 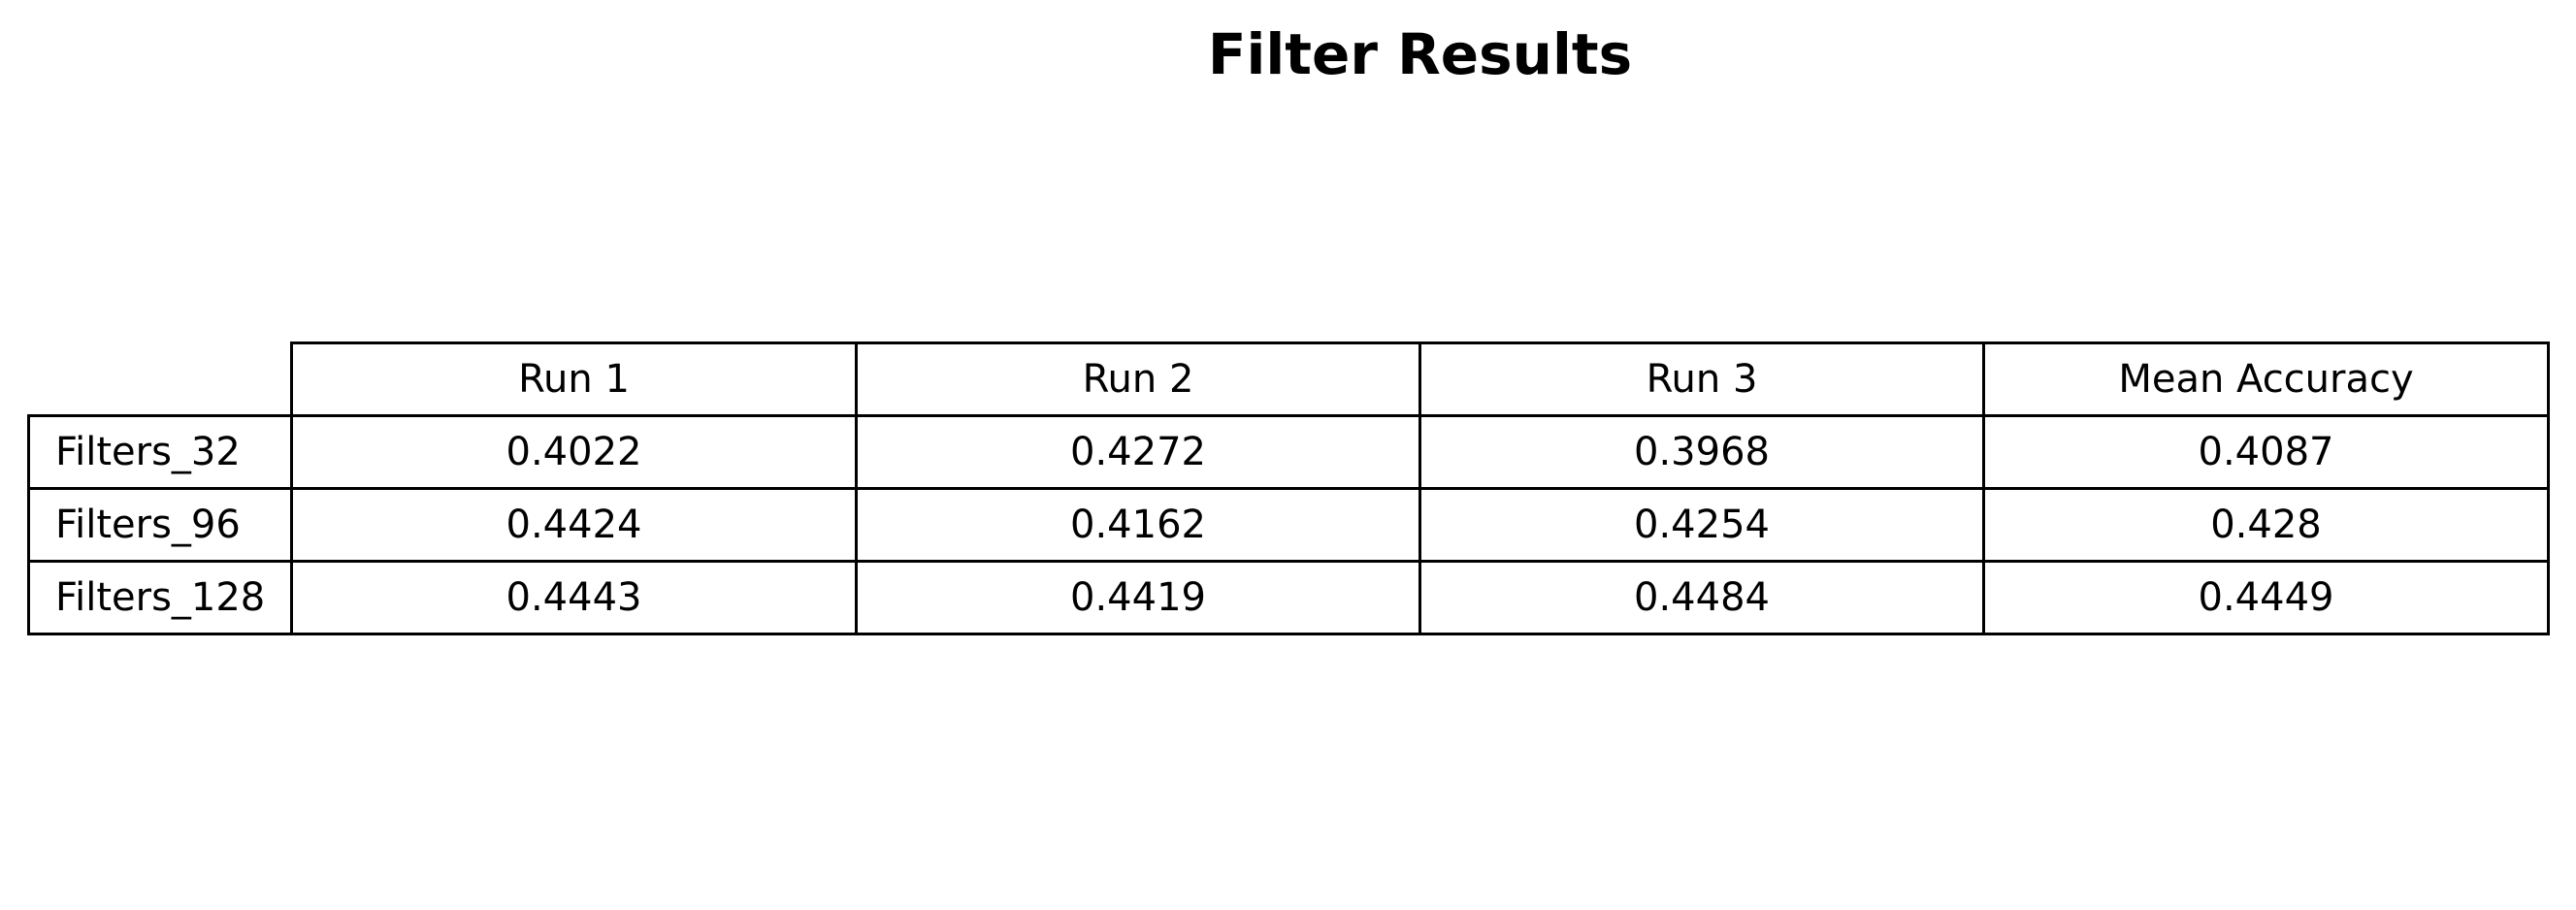 What do you see at coordinates (1701, 525) in the screenshot?
I see `table-cell-filters-96-run-3: 0.4254` at bounding box center [1701, 525].